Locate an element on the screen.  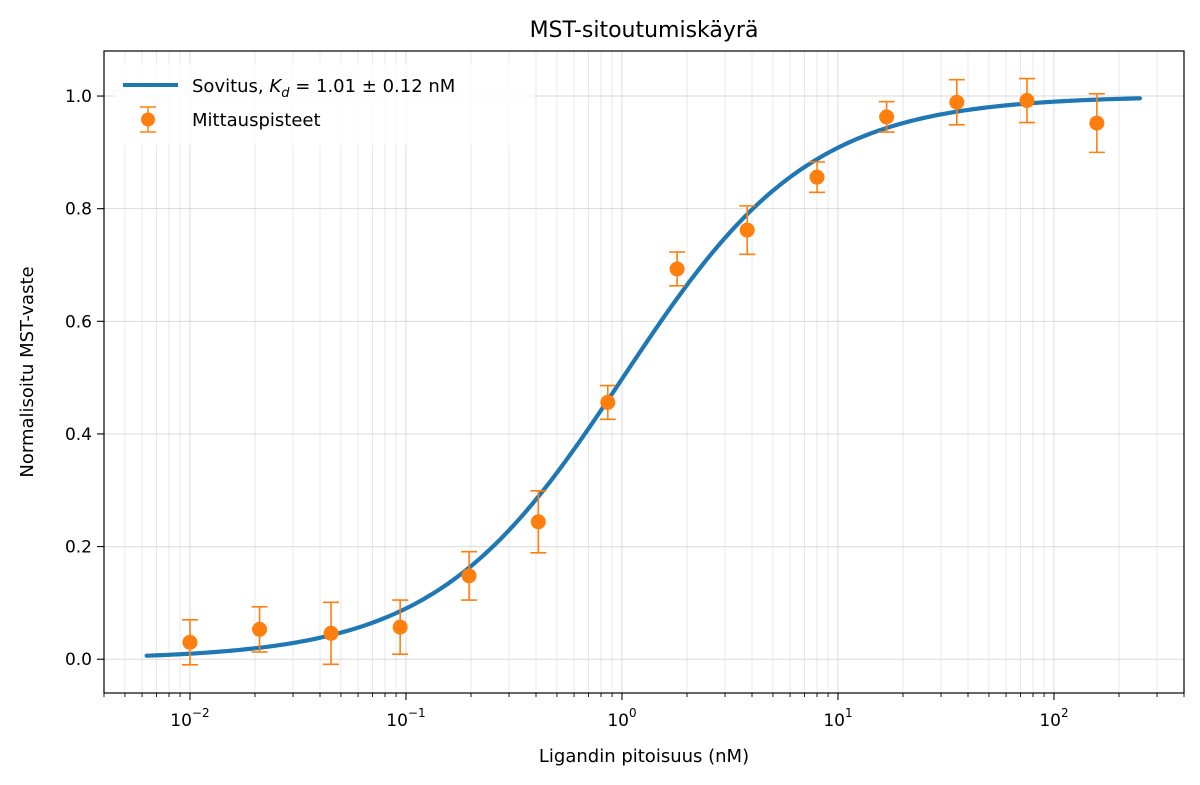
x-tick-label: 10⁻² is located at coordinates (189, 718).